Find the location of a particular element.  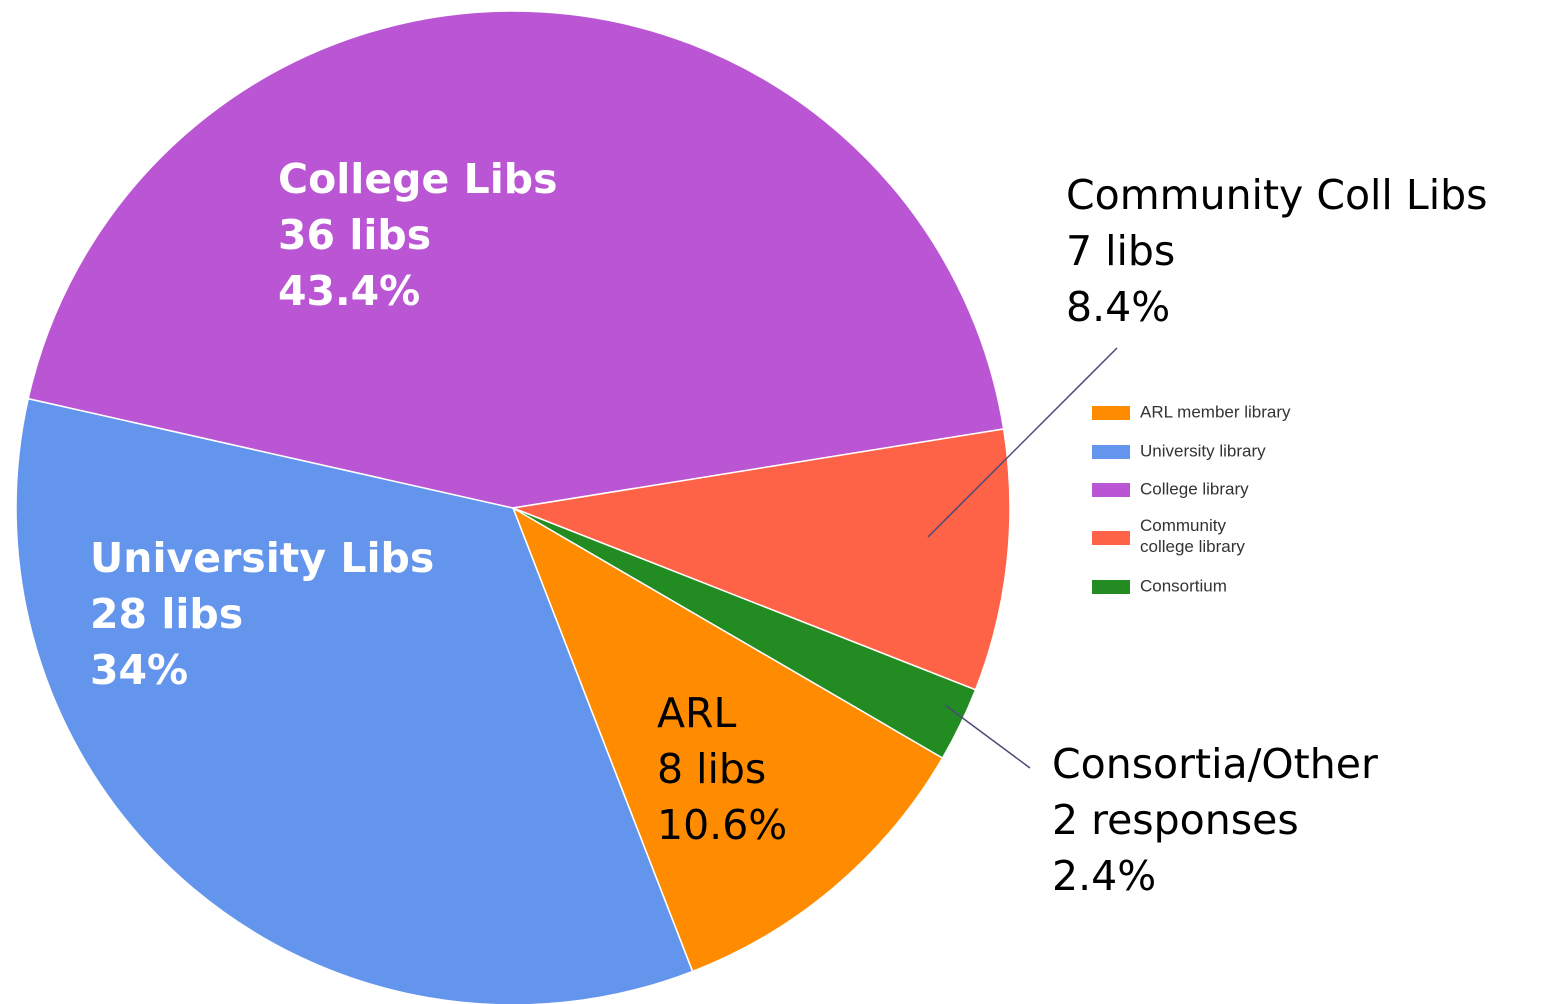

legend-label: Community college library is located at coordinates (1192, 536).